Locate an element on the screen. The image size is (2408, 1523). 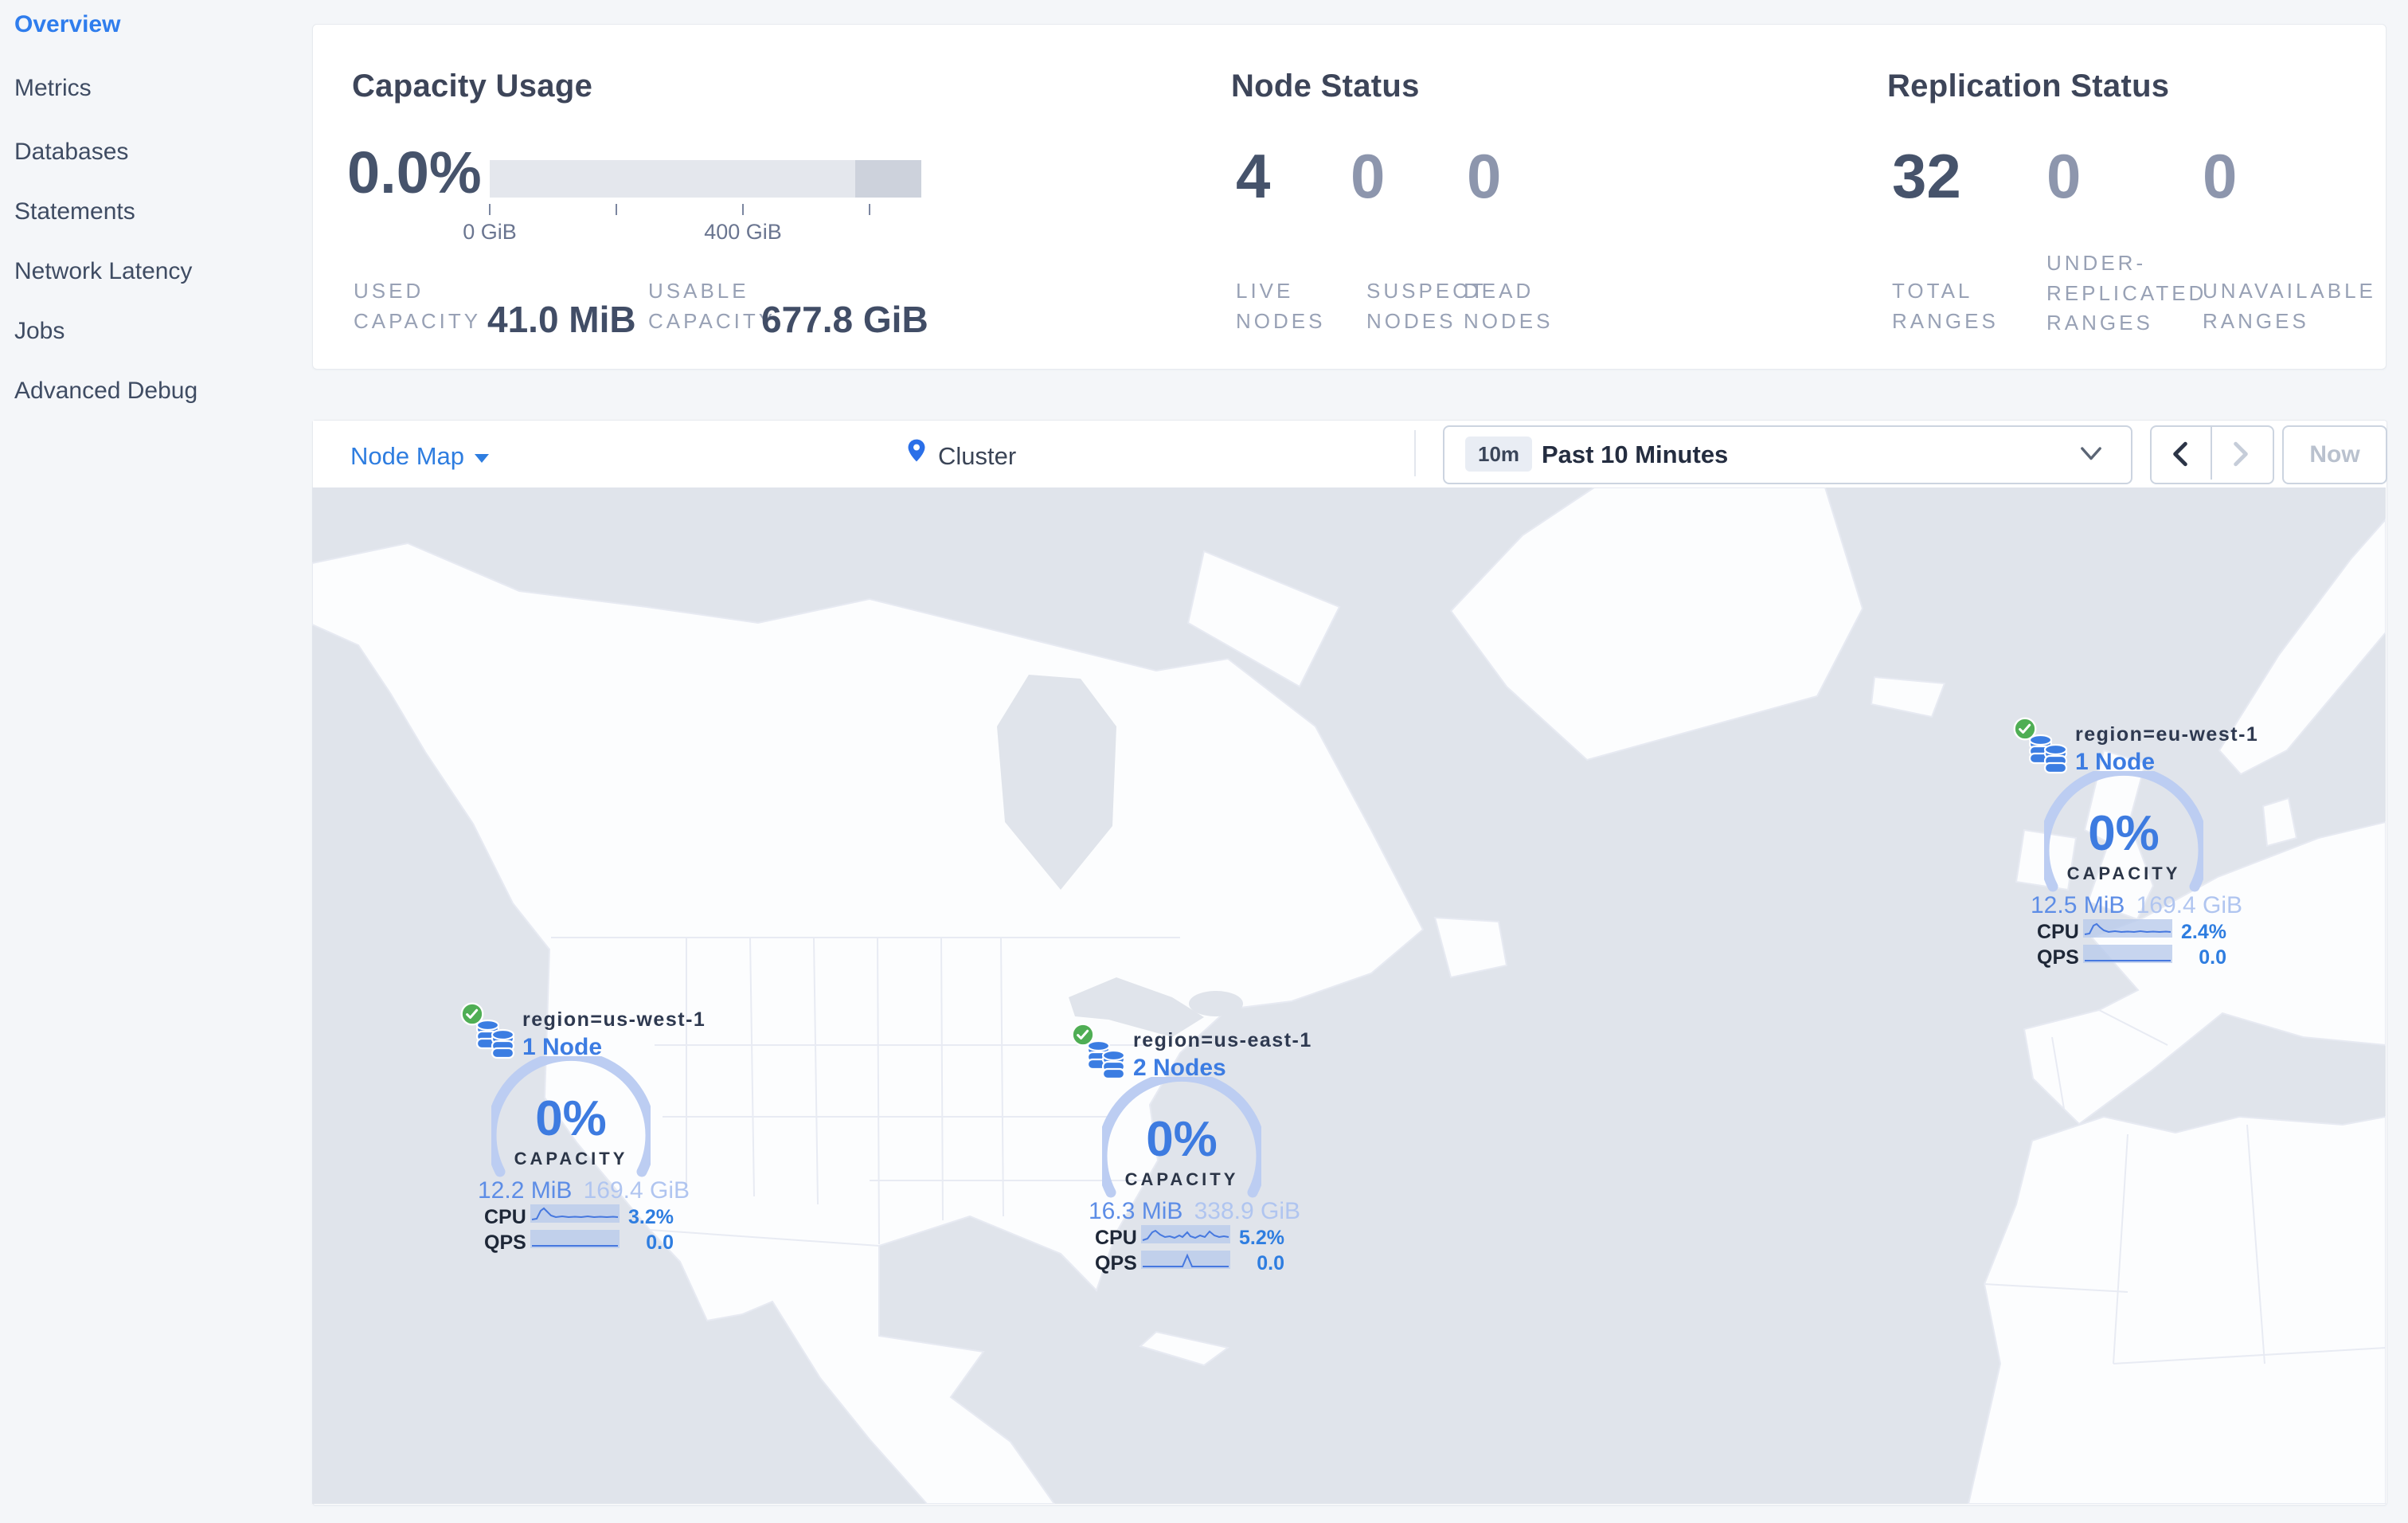
time-range-badge: 10m is located at coordinates (1499, 454).